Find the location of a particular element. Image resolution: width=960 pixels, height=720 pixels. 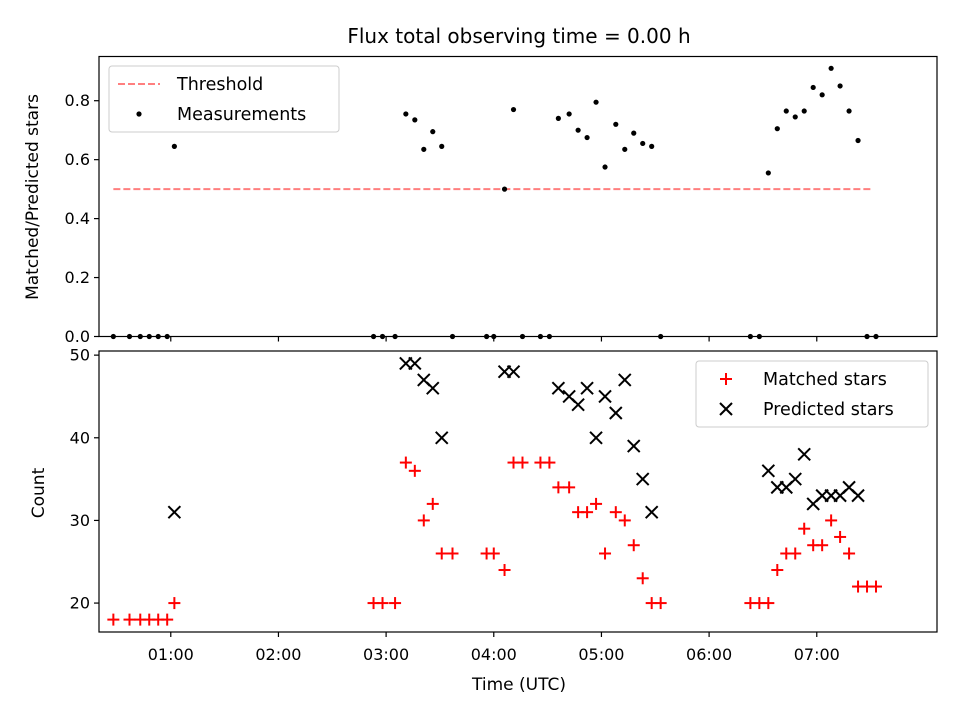

x-tick-label: 06:00 is located at coordinates (709, 654).